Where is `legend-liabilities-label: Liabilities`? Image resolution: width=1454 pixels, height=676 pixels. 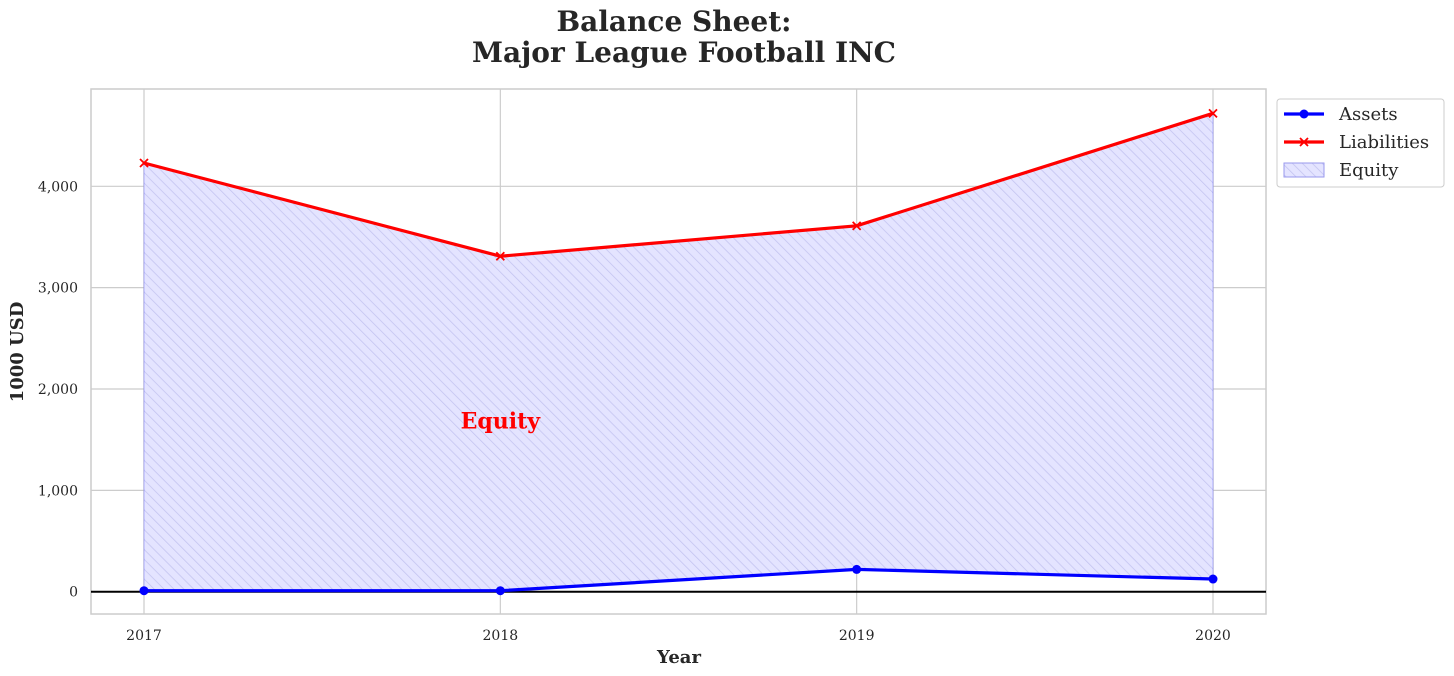 legend-liabilities-label: Liabilities is located at coordinates (1384, 142).